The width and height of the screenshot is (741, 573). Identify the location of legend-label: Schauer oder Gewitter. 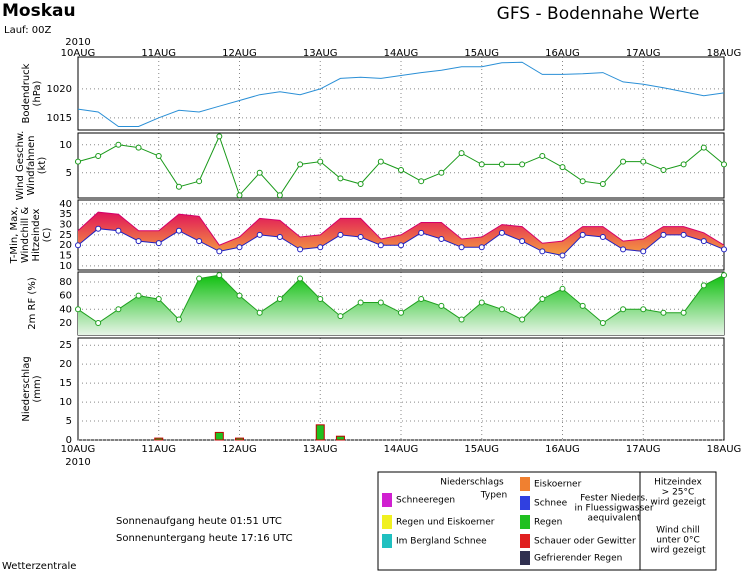
(585, 542).